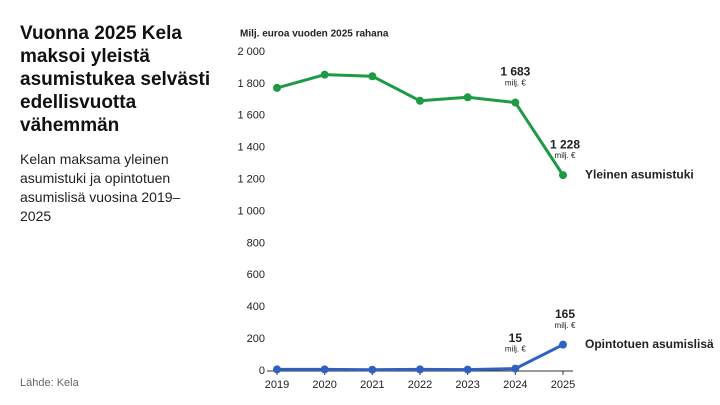  Describe the element at coordinates (251, 211) in the screenshot. I see `y-tick-label: 1 000` at that location.